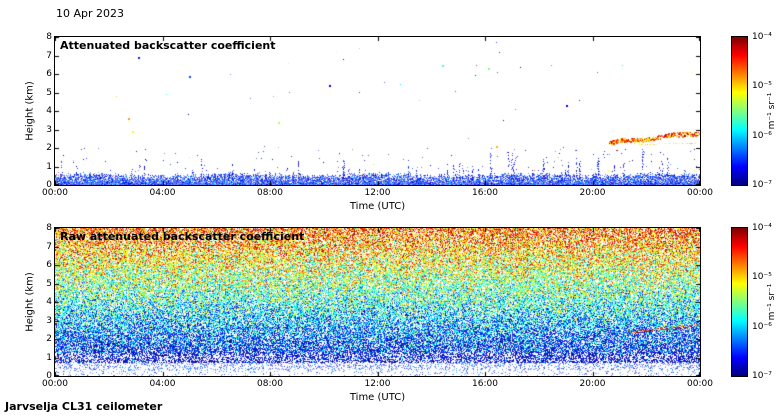  Describe the element at coordinates (39, 111) in the screenshot. I see `y-tick-labels-top: 0 1 2 3 4 5 6 7 8` at that location.